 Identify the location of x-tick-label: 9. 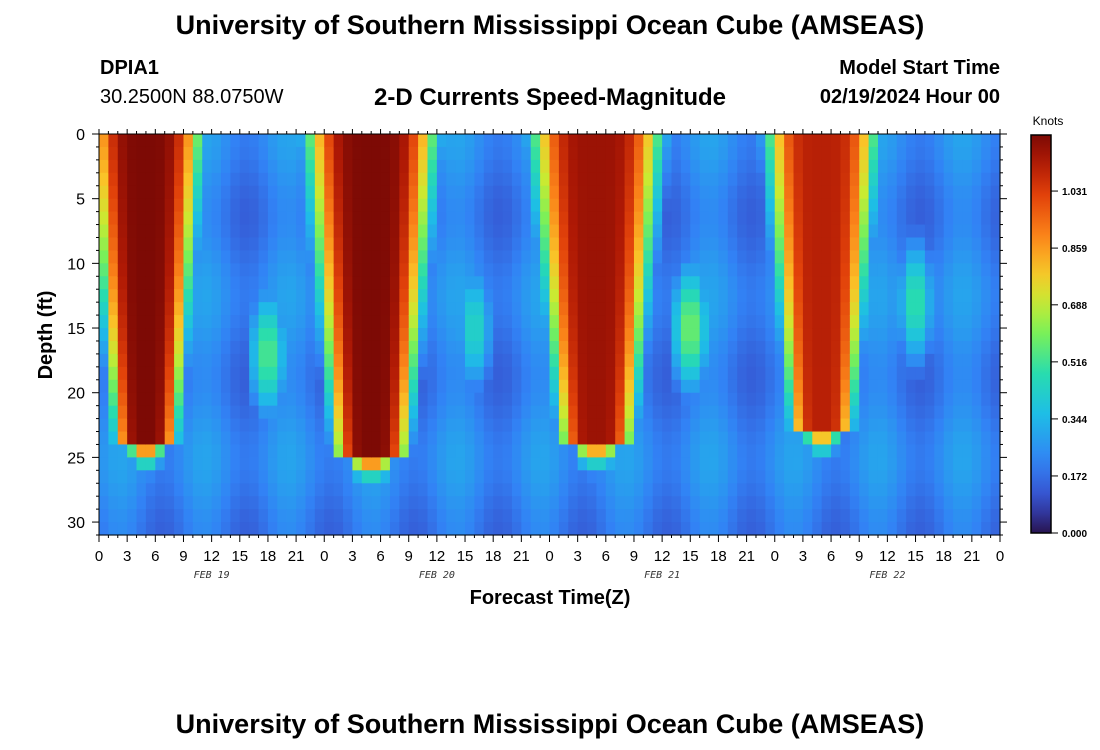
(634, 556).